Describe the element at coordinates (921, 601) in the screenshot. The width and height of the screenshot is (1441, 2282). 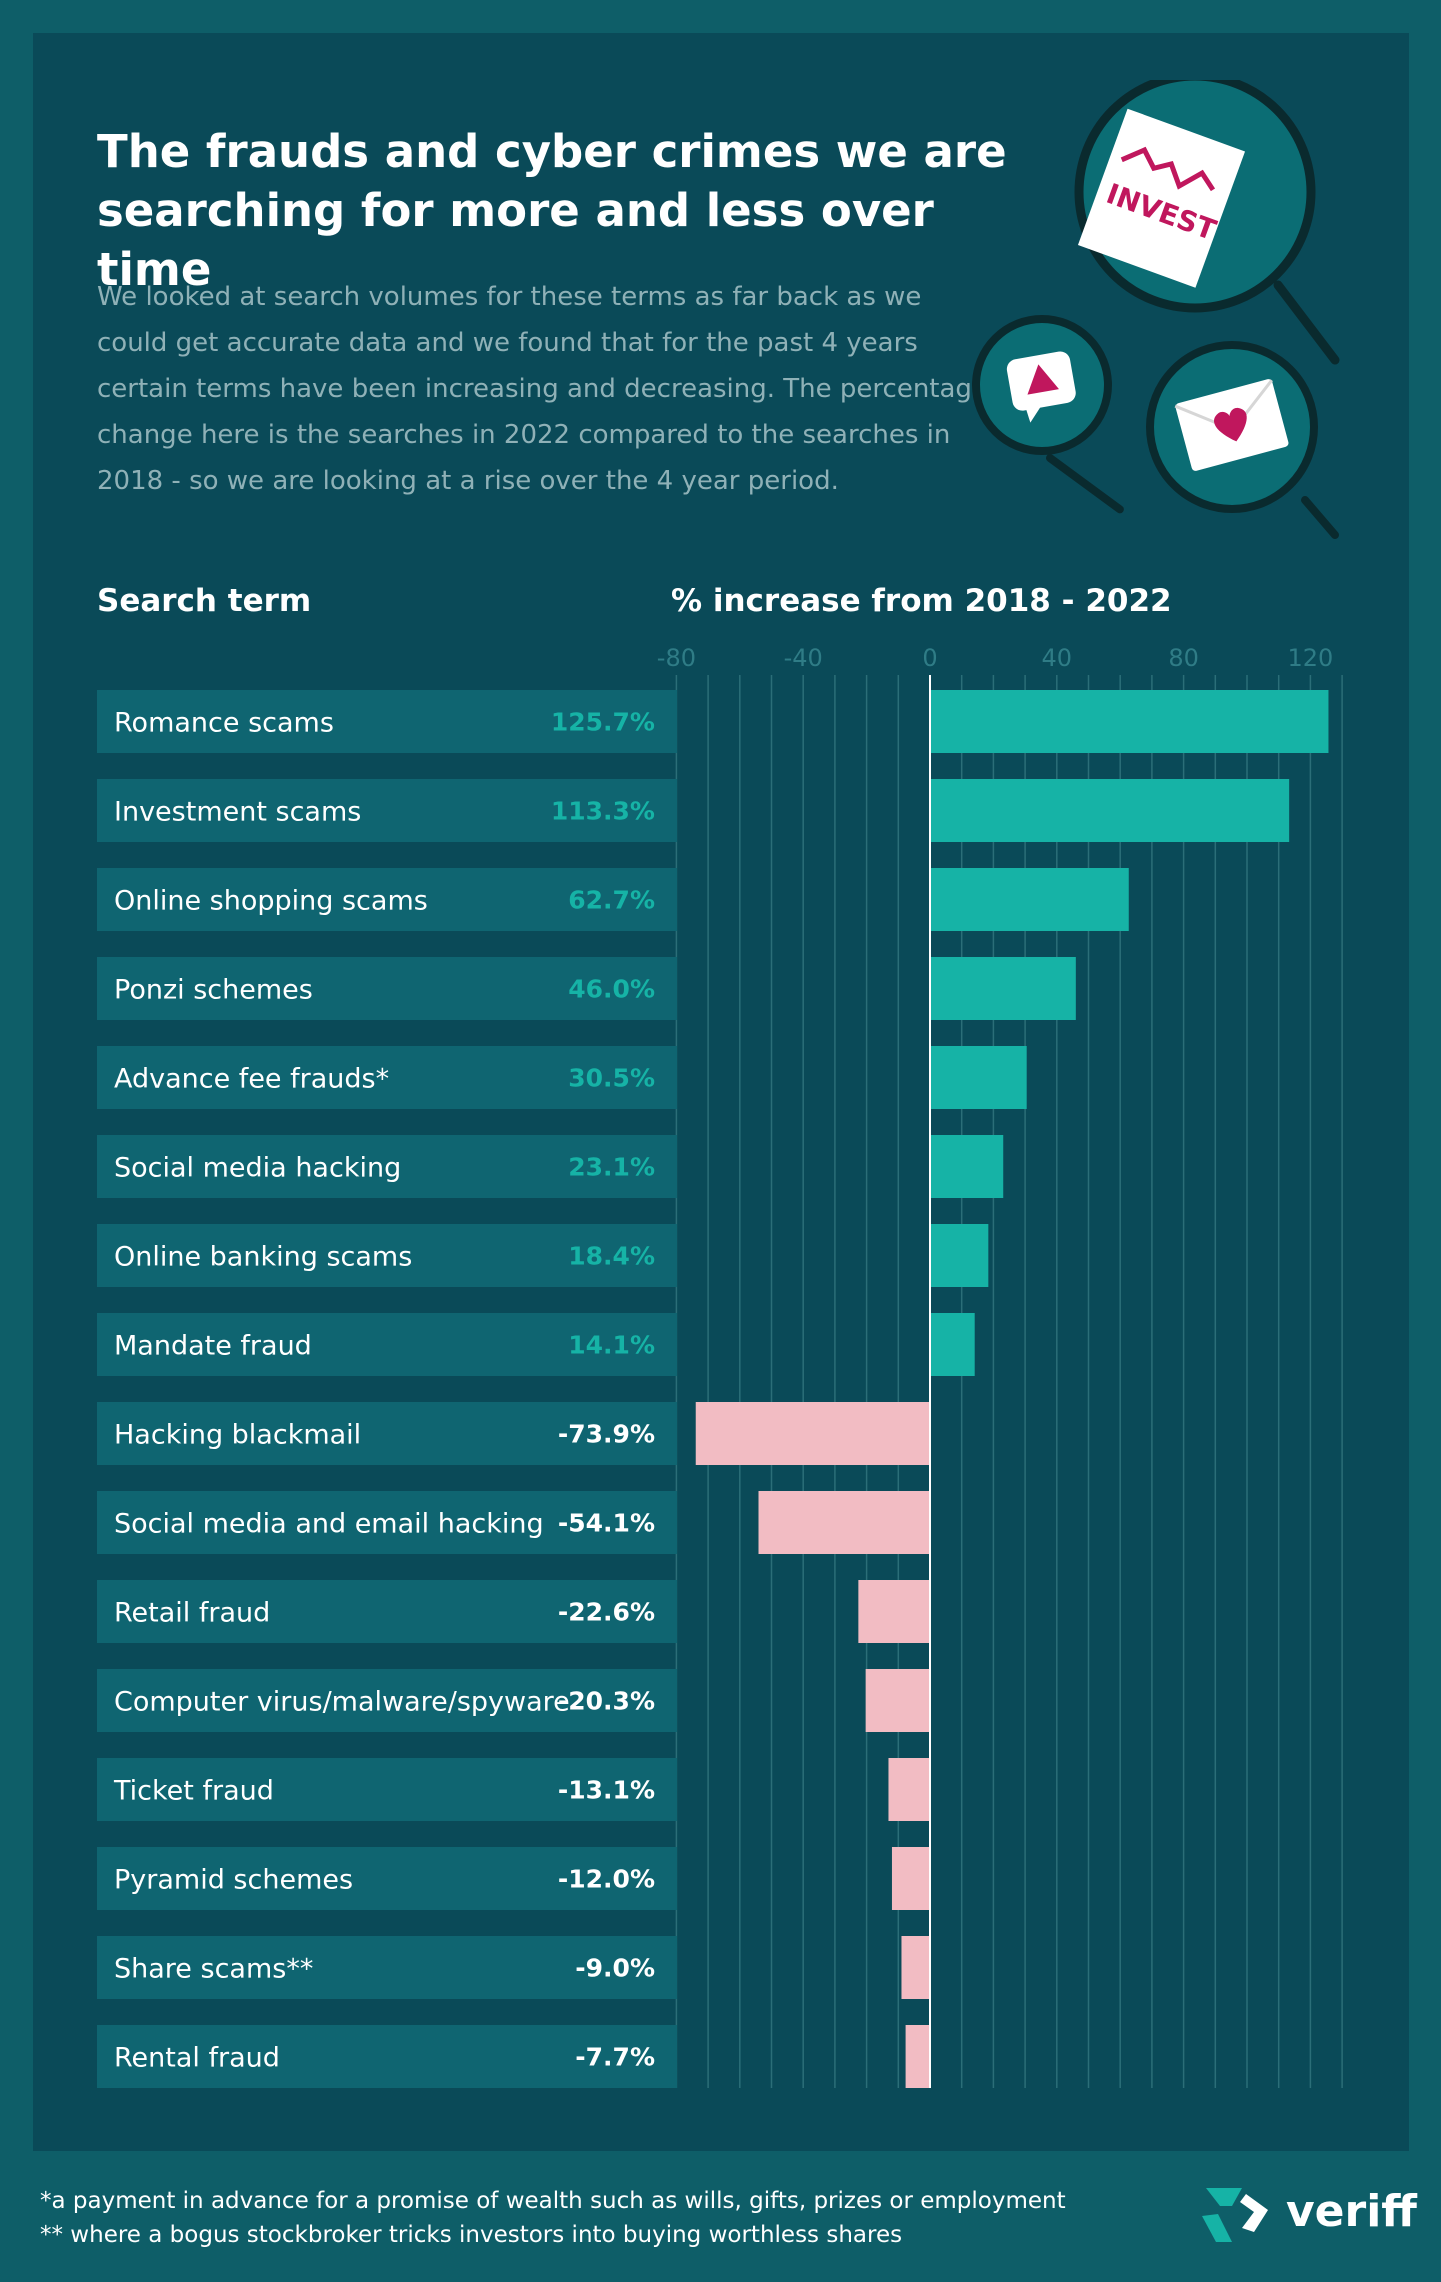
I see `percent-change-header: % increase from 2018 - 2022` at that location.